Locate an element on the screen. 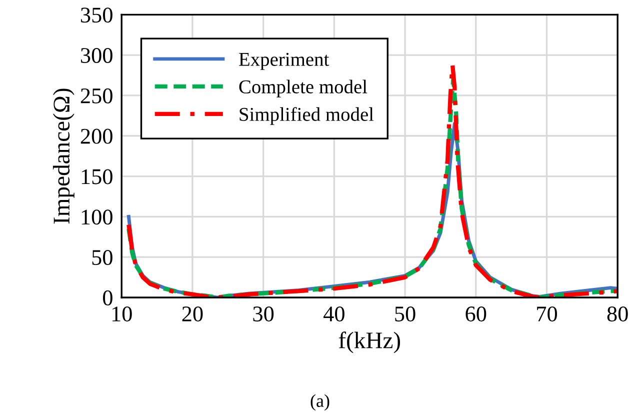  legend-label: Complete model is located at coordinates (303, 89).